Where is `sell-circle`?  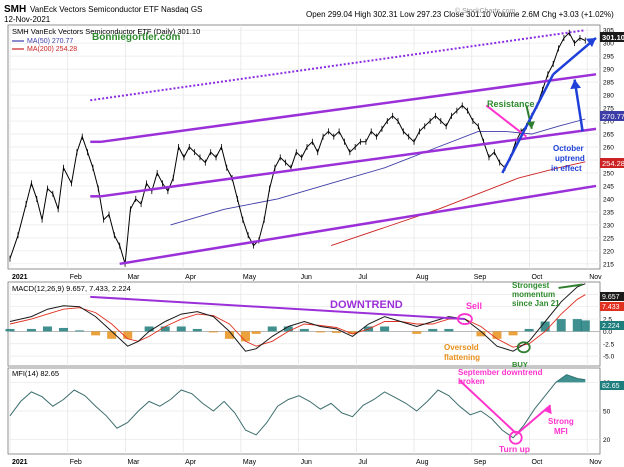 sell-circle is located at coordinates (464, 319).